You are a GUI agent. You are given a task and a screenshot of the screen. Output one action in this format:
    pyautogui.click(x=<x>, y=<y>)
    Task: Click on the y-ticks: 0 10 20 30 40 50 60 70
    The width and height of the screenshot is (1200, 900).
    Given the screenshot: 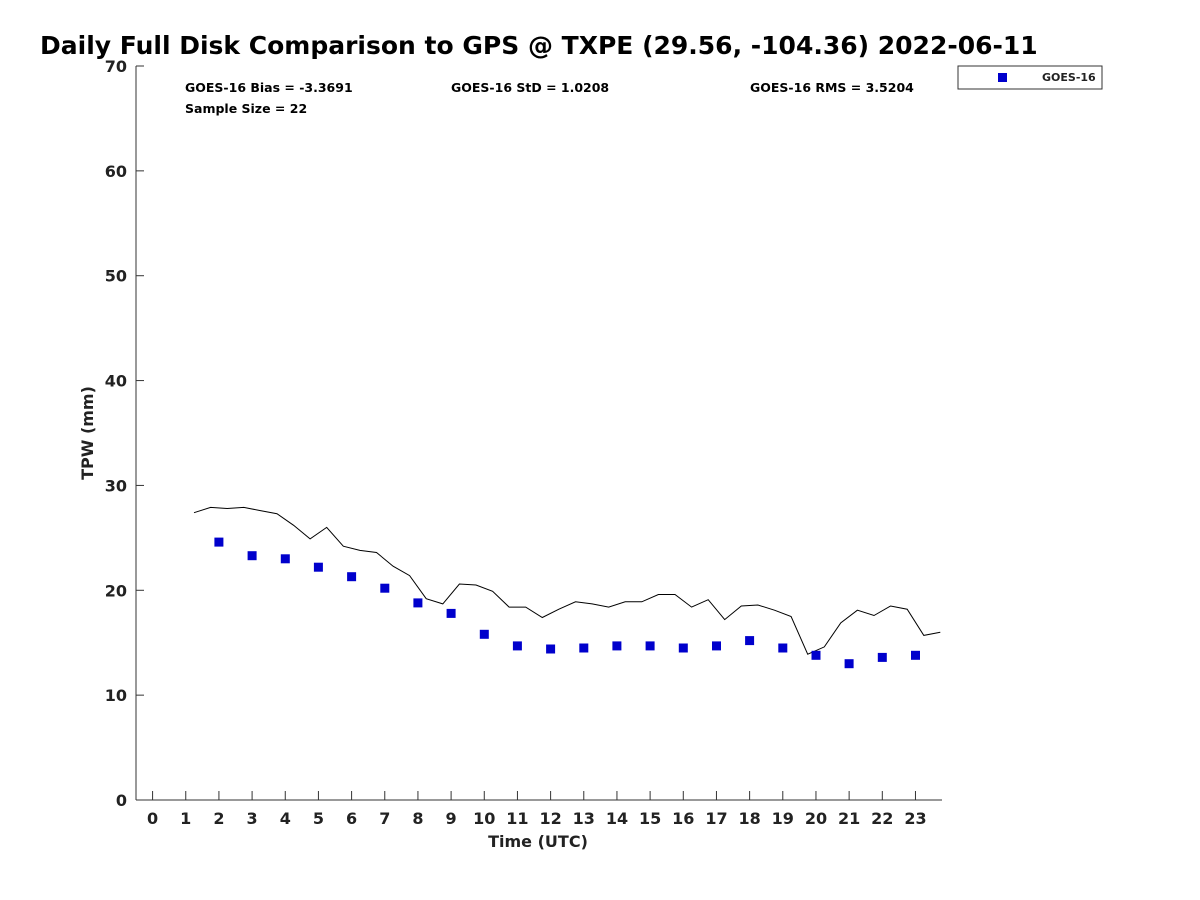 What is the action you would take?
    pyautogui.click(x=124, y=433)
    